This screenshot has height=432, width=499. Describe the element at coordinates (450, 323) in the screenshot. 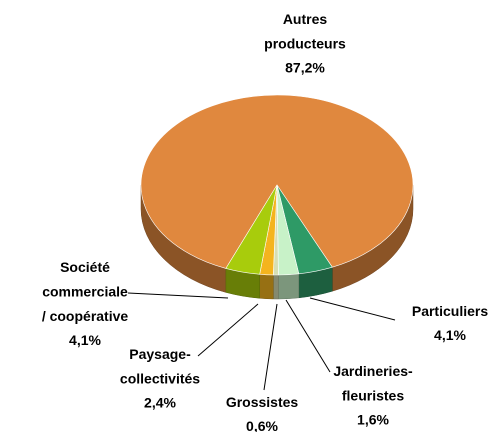

I see `data-label: Particuliers 4,1%` at that location.